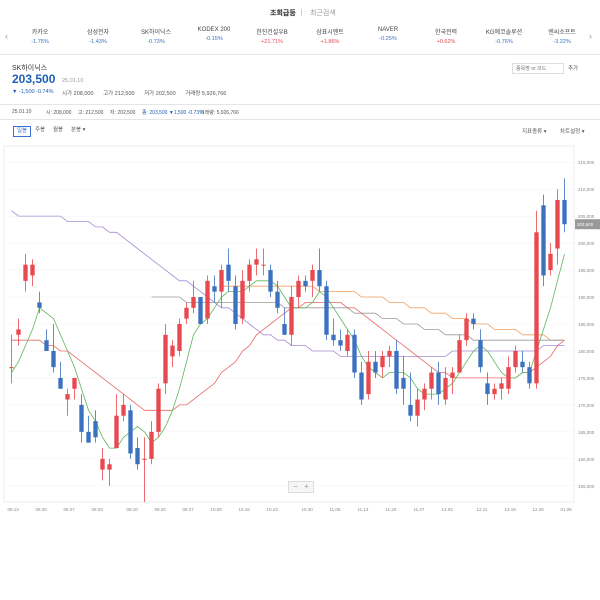 This screenshot has width=600, height=600. Describe the element at coordinates (301, 12) in the screenshot. I see `tab-divider` at that location.